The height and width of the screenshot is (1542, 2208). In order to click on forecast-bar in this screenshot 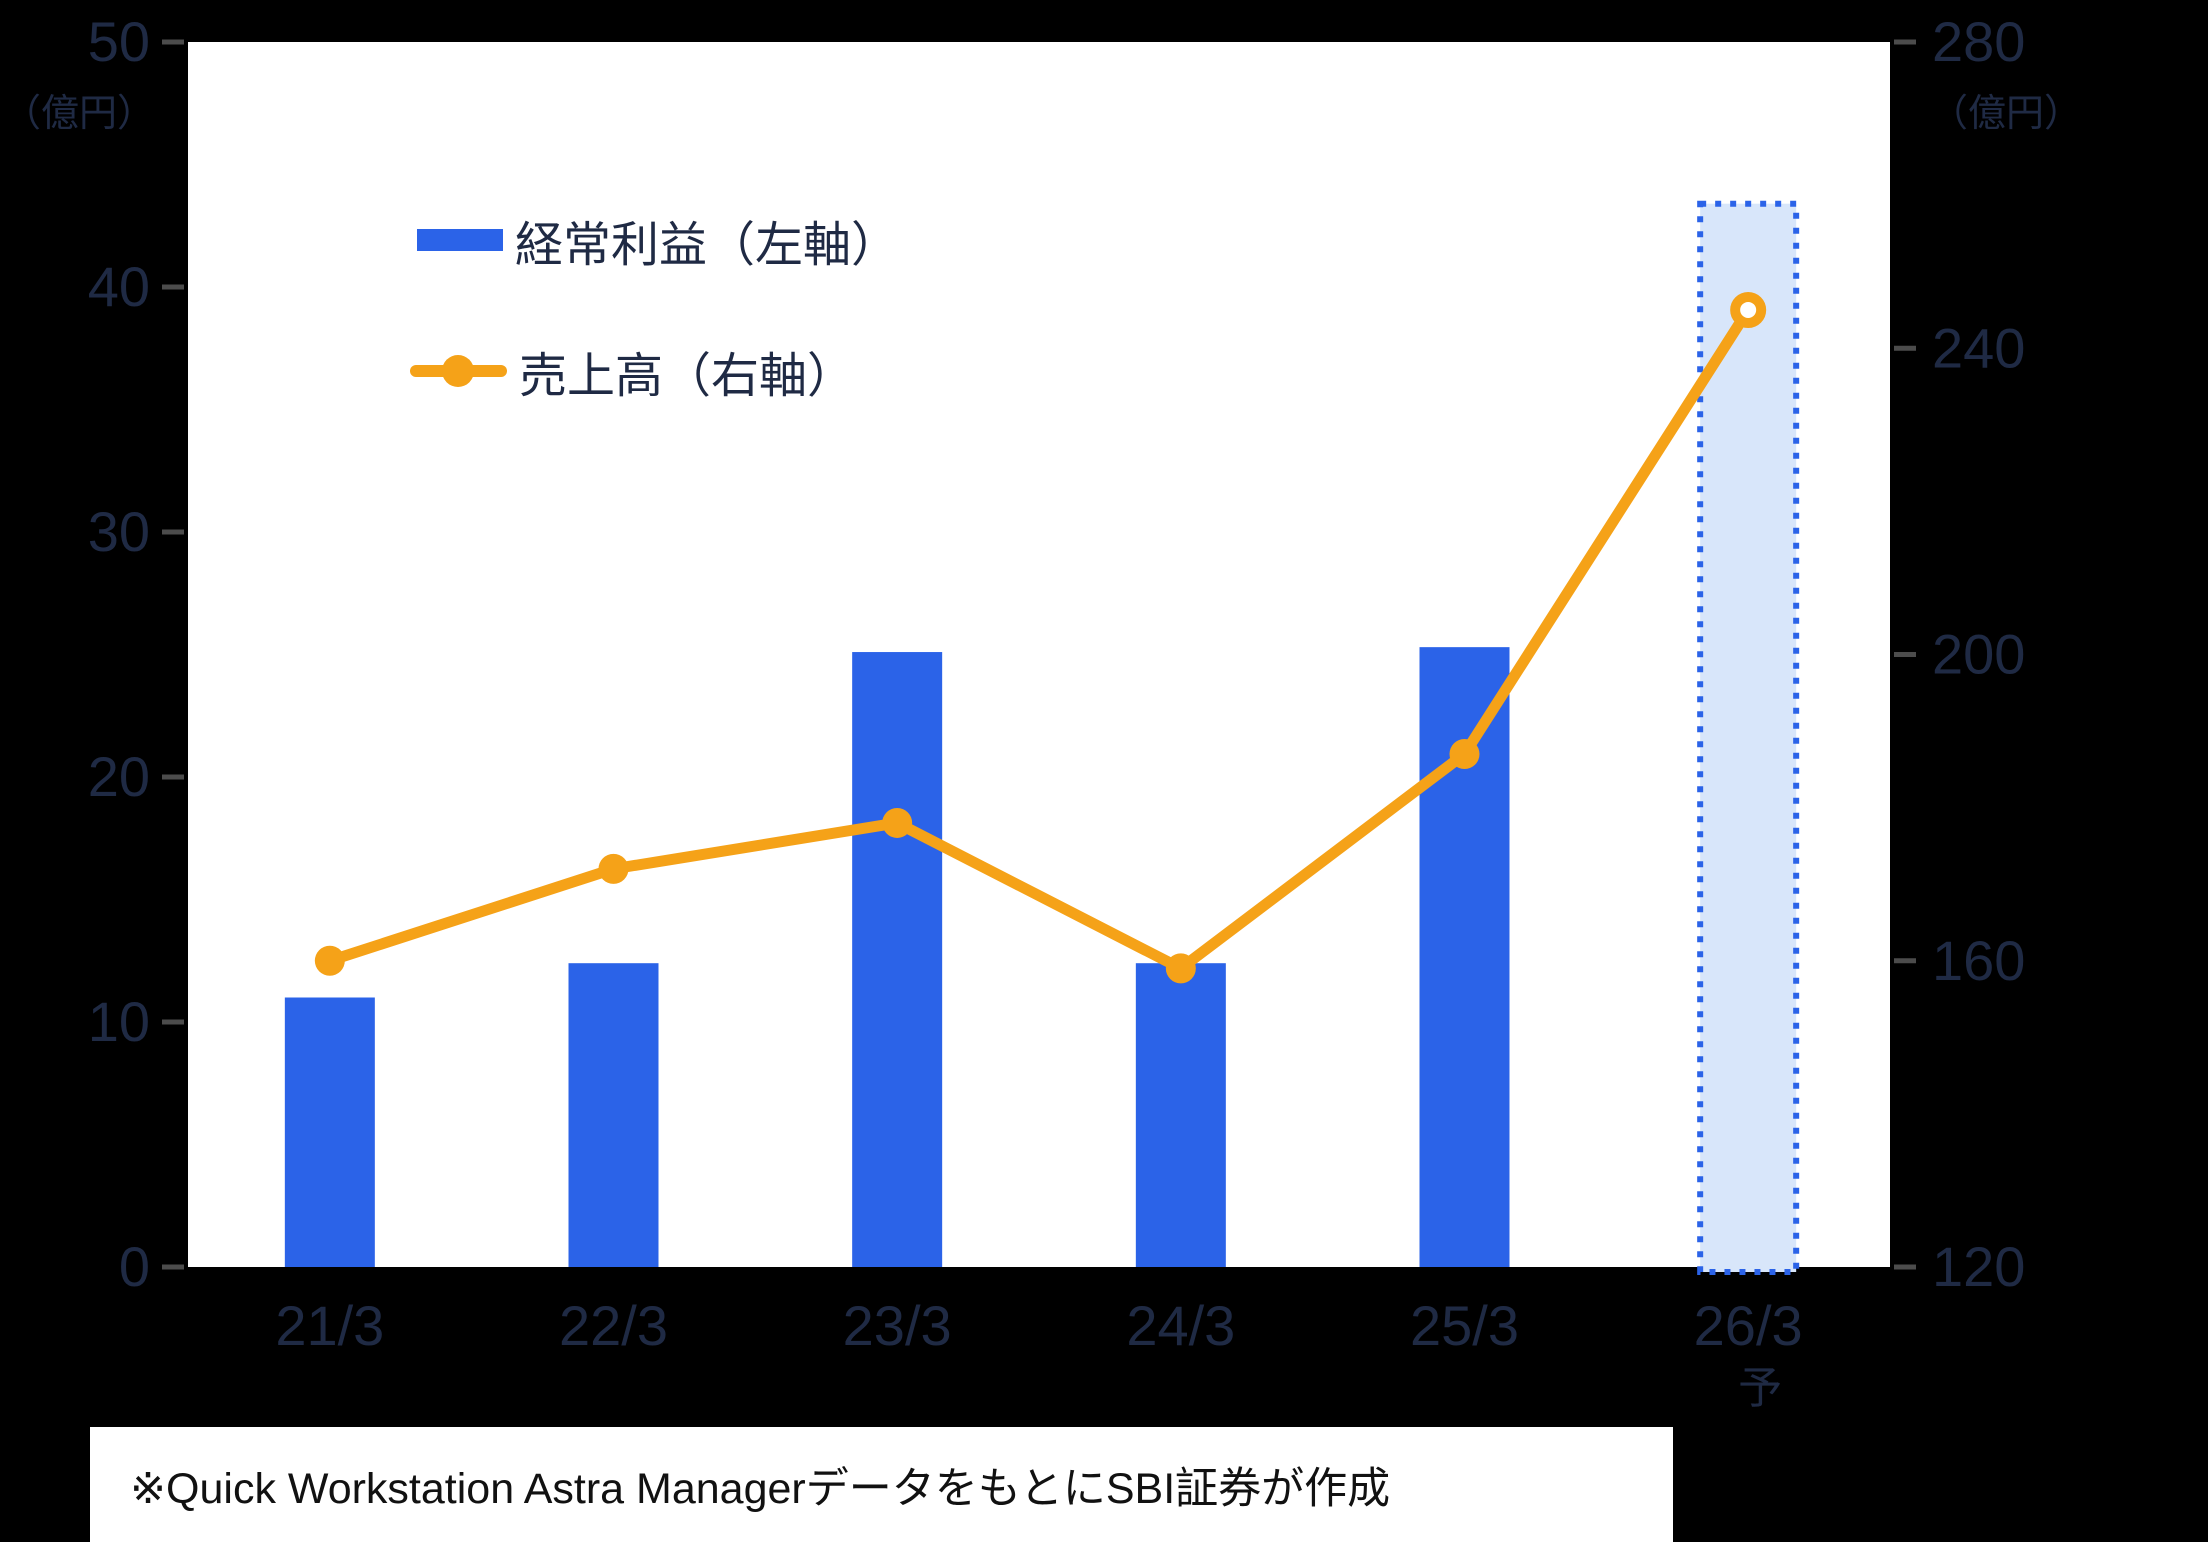, I will do `click(1748, 738)`.